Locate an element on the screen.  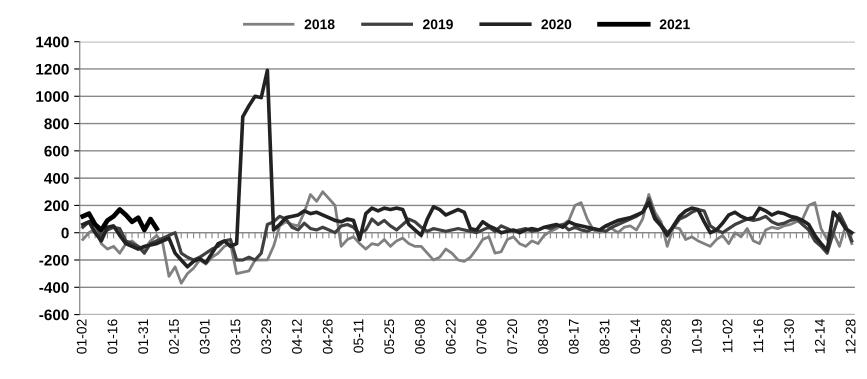
x-tick-label: 05-25 is located at coordinates (389, 336).